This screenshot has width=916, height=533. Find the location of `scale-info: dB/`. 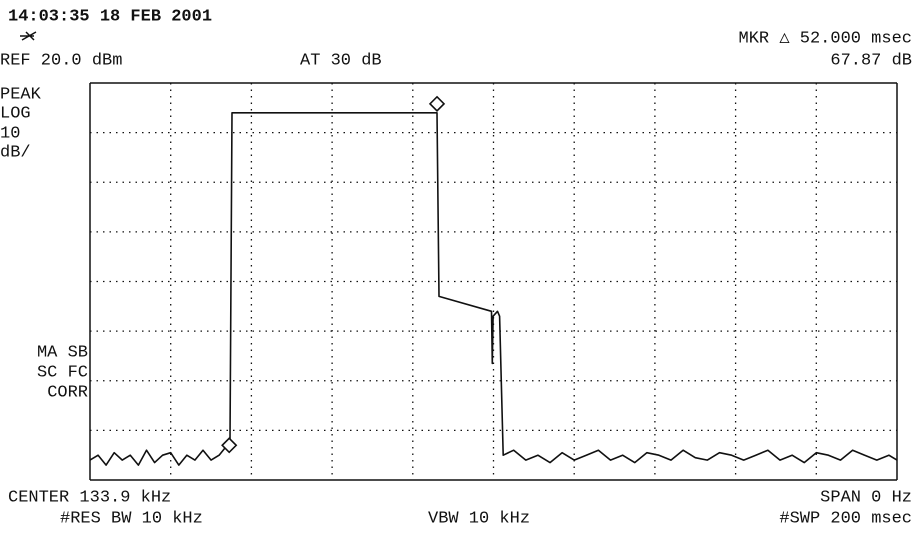

scale-info: dB/ is located at coordinates (15, 152).